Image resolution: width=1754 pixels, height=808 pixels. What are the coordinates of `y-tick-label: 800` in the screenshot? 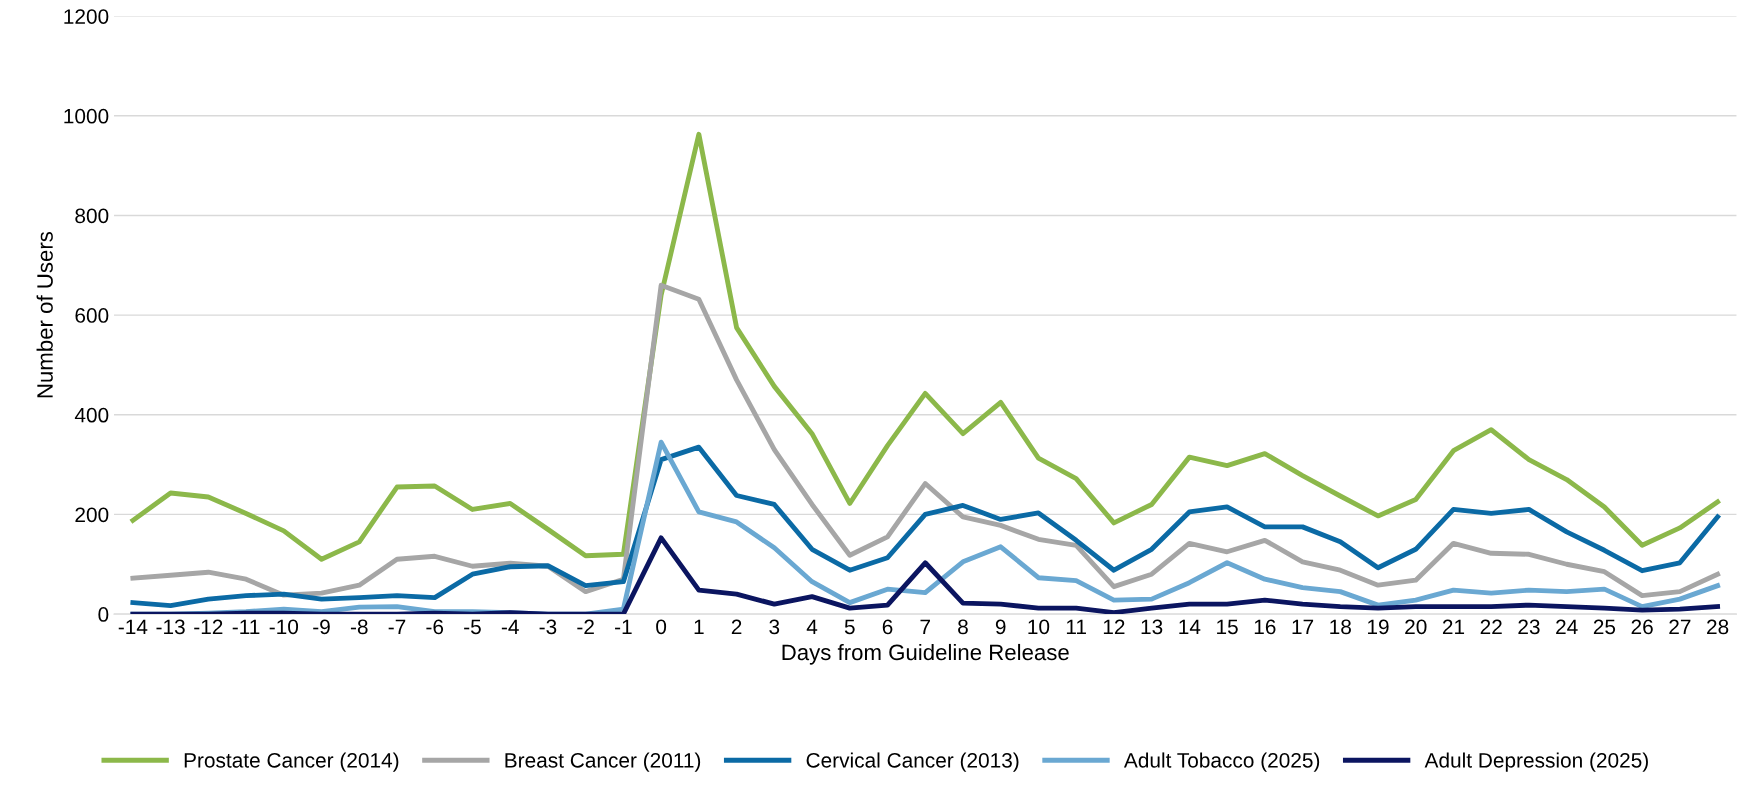 It's located at (92, 216).